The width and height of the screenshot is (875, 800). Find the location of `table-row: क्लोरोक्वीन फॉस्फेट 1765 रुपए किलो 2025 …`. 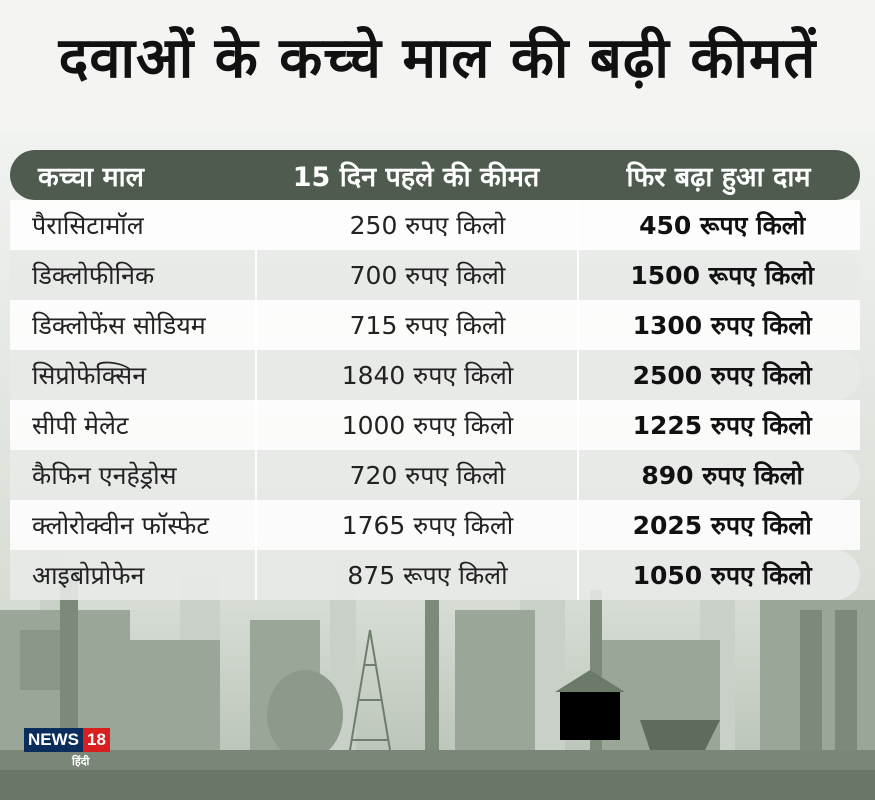

table-row: क्लोरोक्वीन फॉस्फेट 1765 रुपए किलो 2025 … is located at coordinates (435, 525).